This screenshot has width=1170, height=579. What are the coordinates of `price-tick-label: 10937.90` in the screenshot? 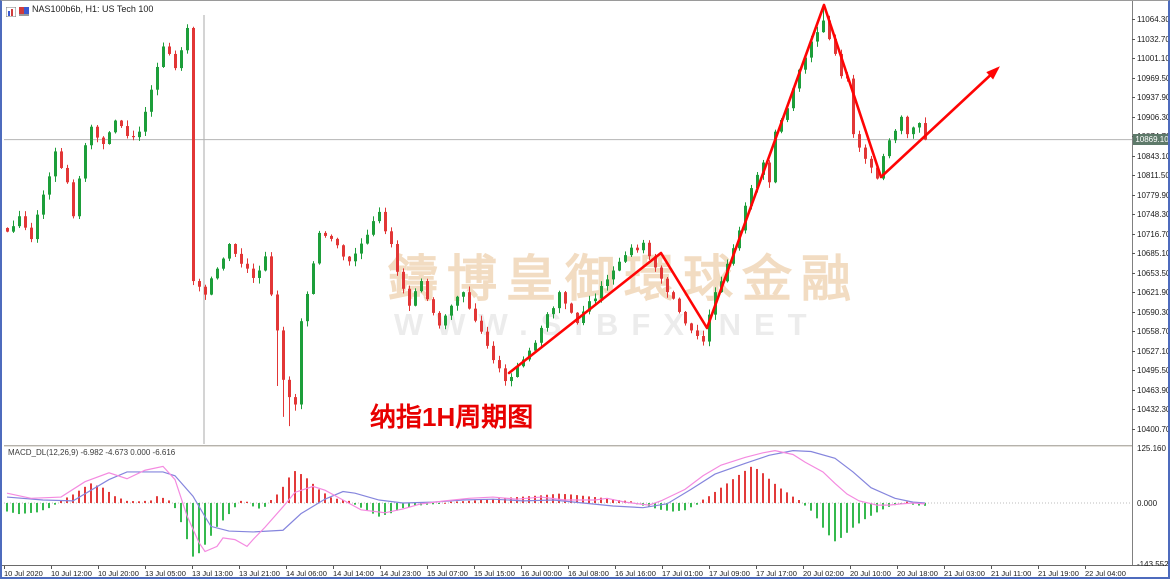 It's located at (1153, 97).